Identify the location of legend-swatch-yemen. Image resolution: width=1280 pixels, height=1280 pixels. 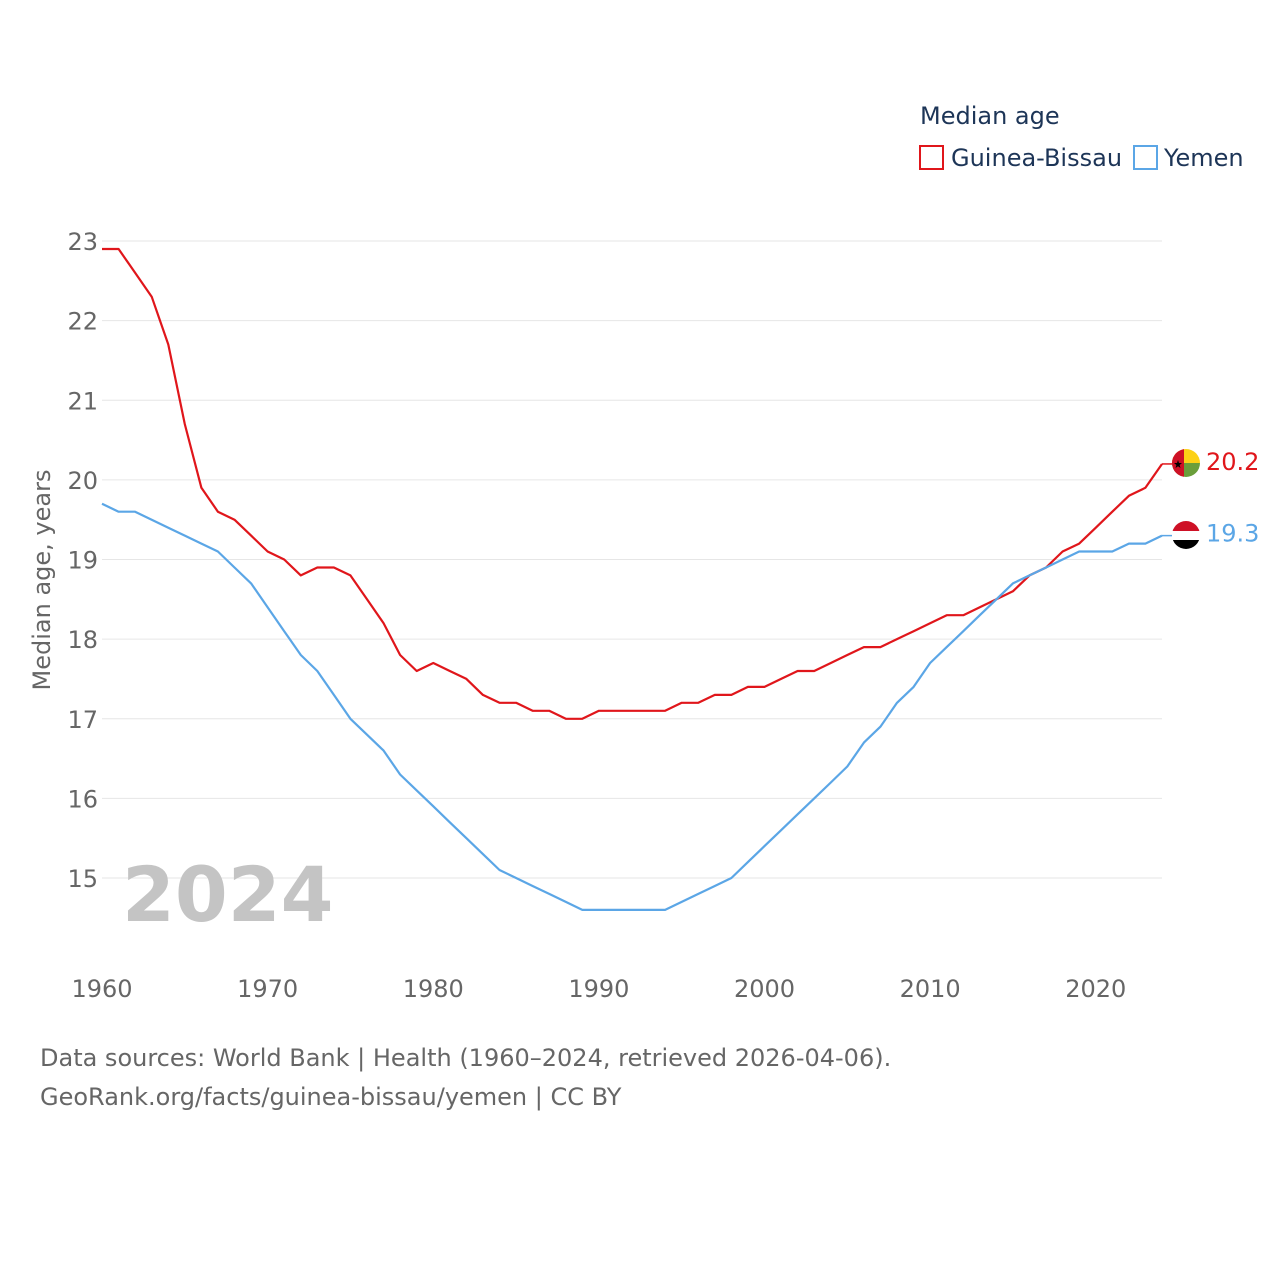
(1145, 157).